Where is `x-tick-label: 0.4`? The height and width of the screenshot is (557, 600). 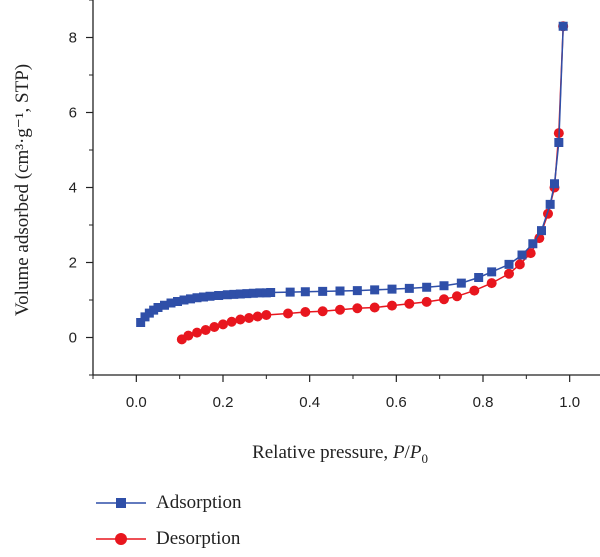 x-tick-label: 0.4 is located at coordinates (309, 402).